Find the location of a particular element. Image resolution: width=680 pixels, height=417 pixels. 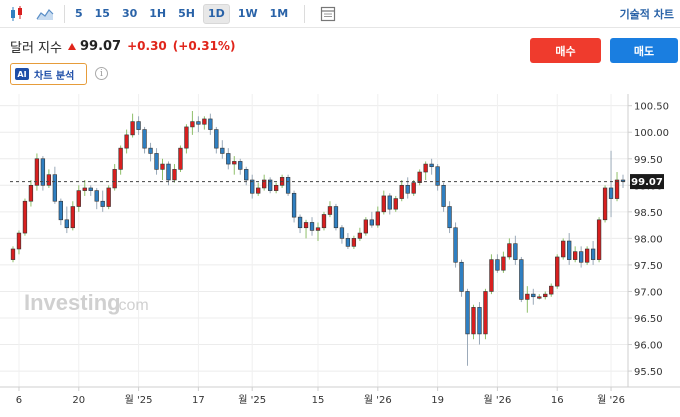

y-tick-label: 96.00 is located at coordinates (648, 346).